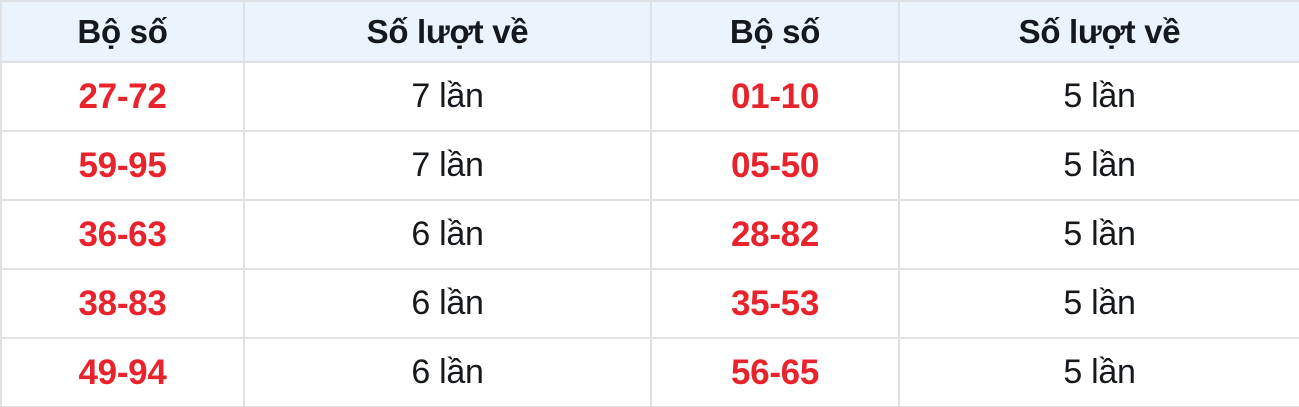  I want to click on pair-cell-left: 36-63, so click(122, 234).